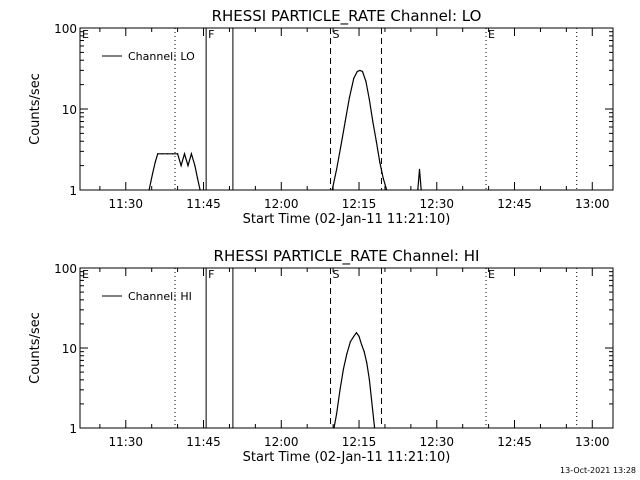  What do you see at coordinates (161, 56) in the screenshot?
I see `legend-entry: Channel: LO` at bounding box center [161, 56].